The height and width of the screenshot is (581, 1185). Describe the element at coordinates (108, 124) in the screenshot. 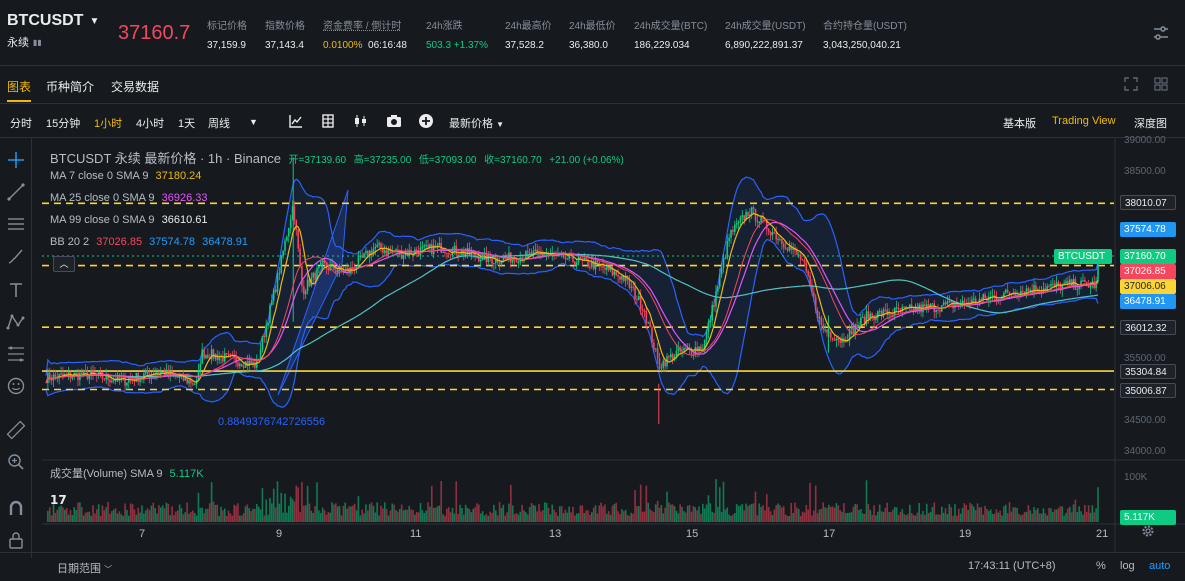

I see `timeframe-1h: 1小时` at that location.